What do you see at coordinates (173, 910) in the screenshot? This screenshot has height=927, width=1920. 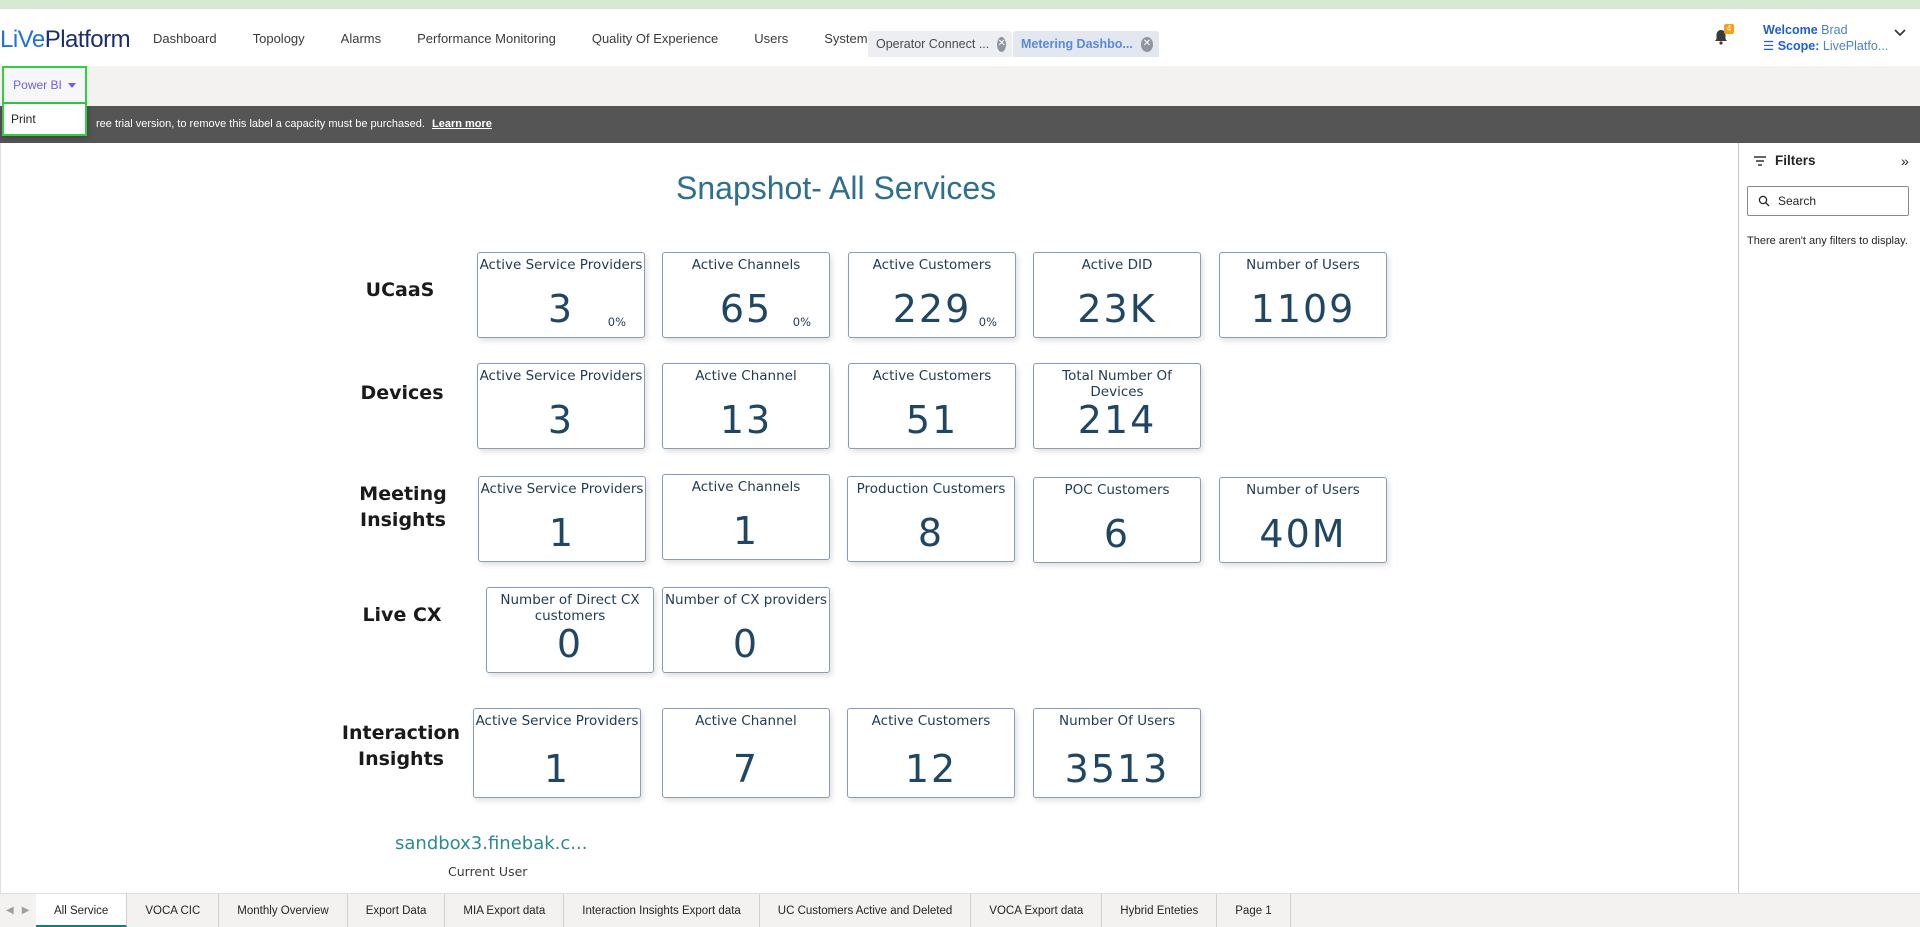 I see `page-tab-voca-cic: VOCA CIC` at bounding box center [173, 910].